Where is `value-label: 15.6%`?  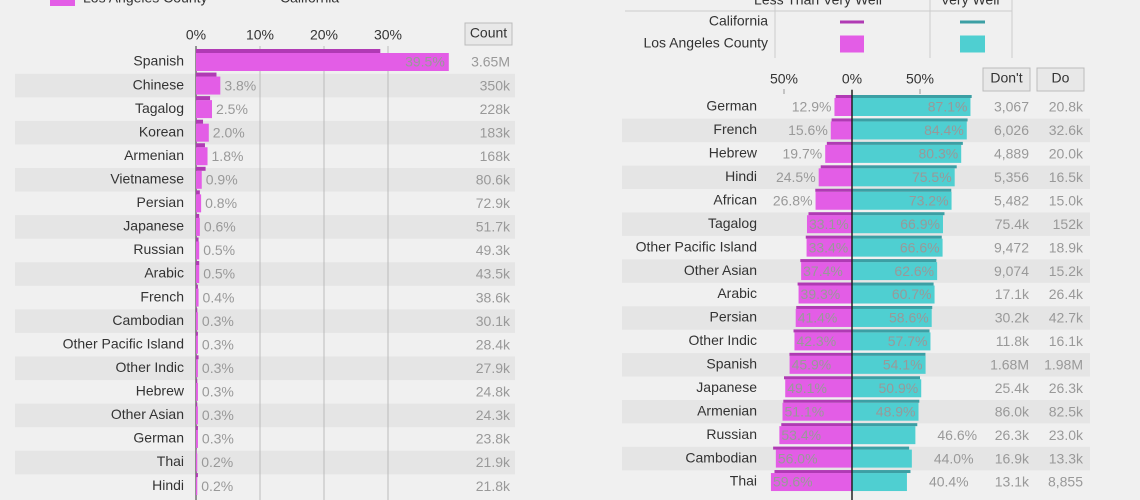
value-label: 15.6% is located at coordinates (808, 130).